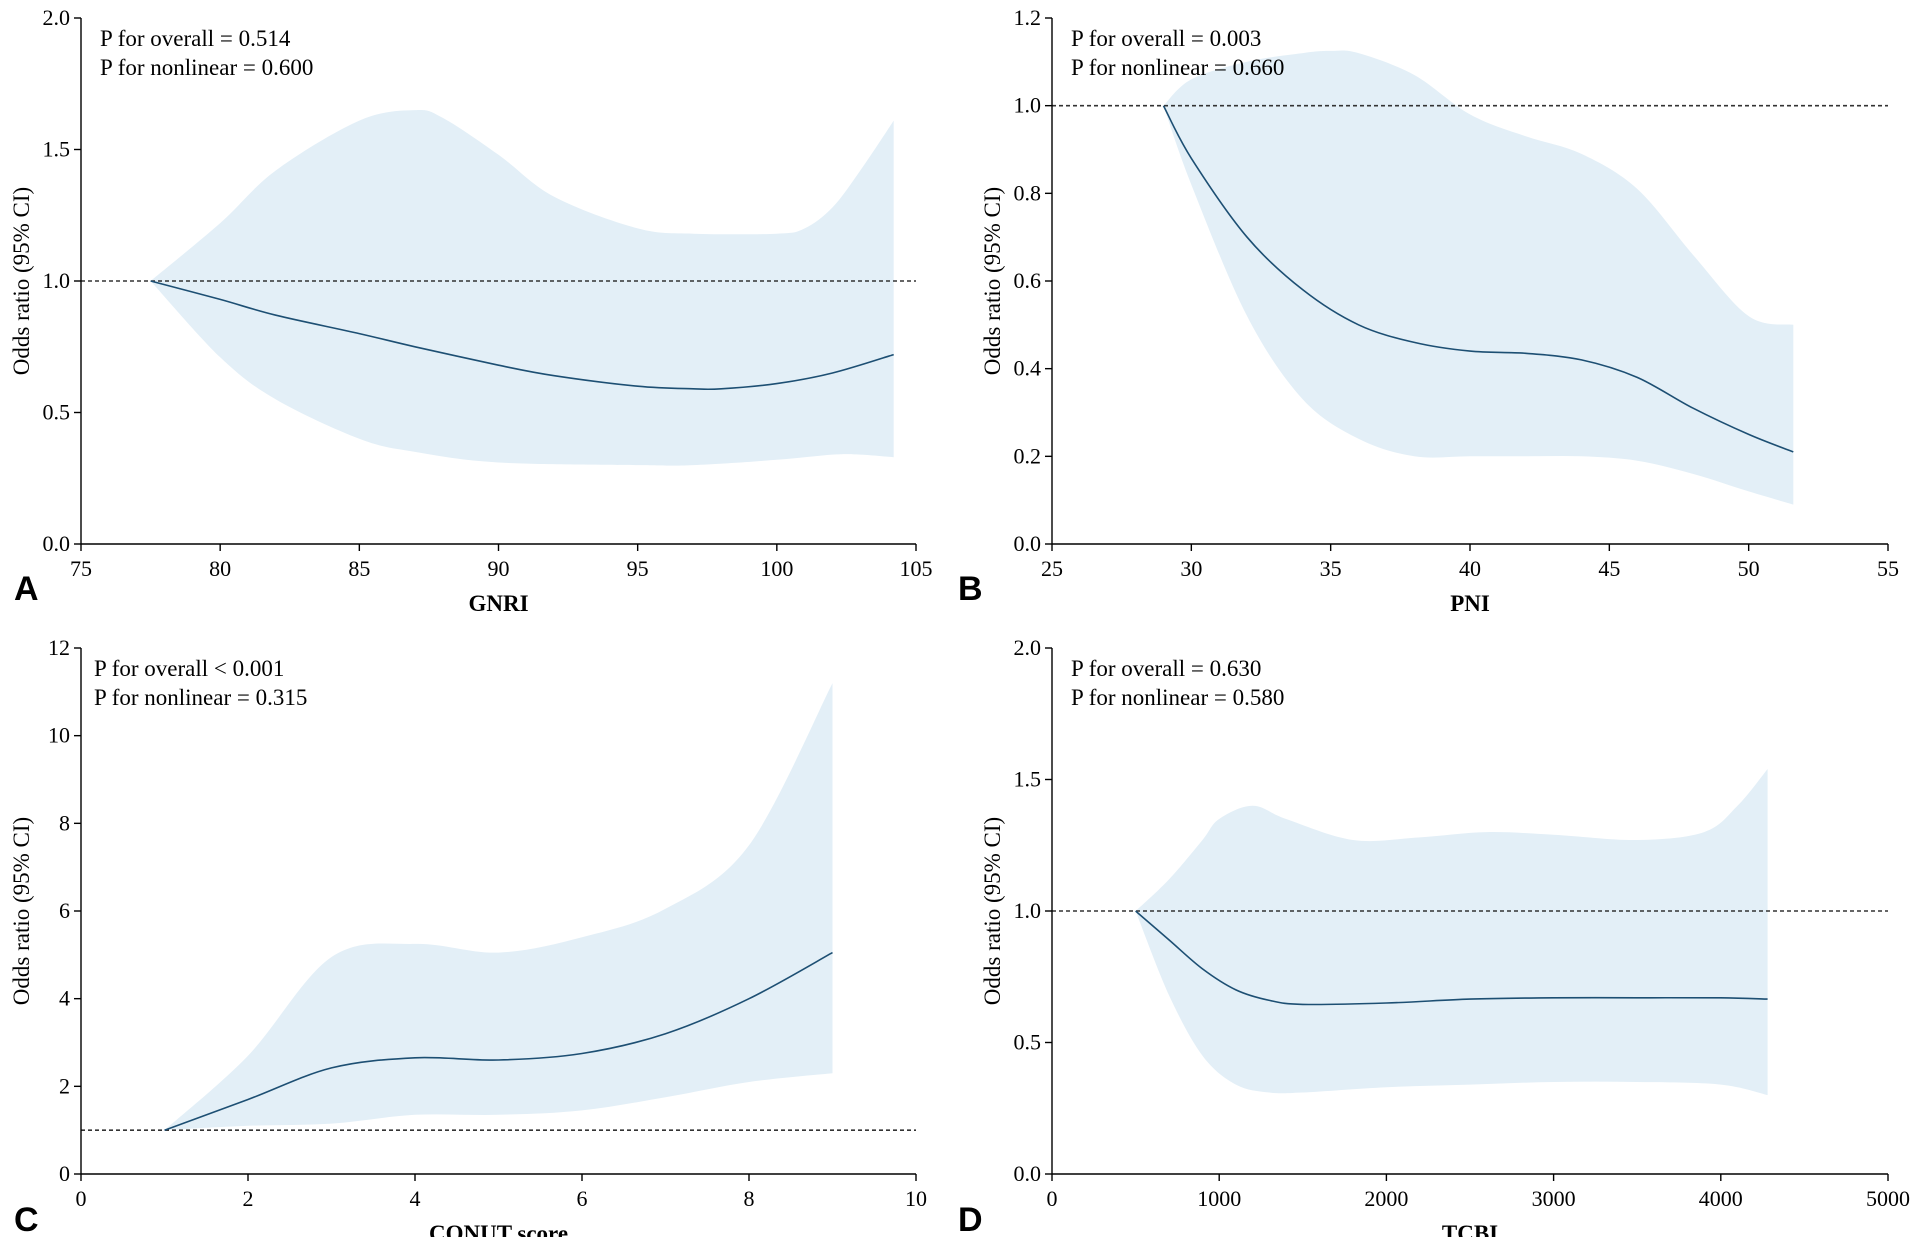 The image size is (1919, 1237). Describe the element at coordinates (248, 1198) in the screenshot. I see `x-tick-label-c: 2` at that location.